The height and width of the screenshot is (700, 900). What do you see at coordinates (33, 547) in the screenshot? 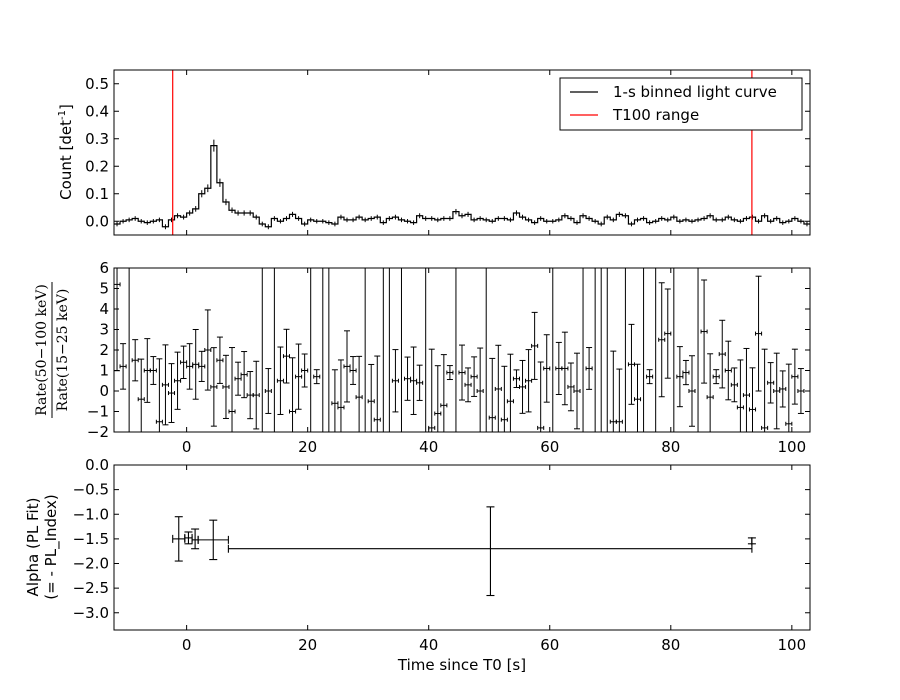
I see `alpha-ylabel-line1: Alpha (PL Fit)` at bounding box center [33, 547].